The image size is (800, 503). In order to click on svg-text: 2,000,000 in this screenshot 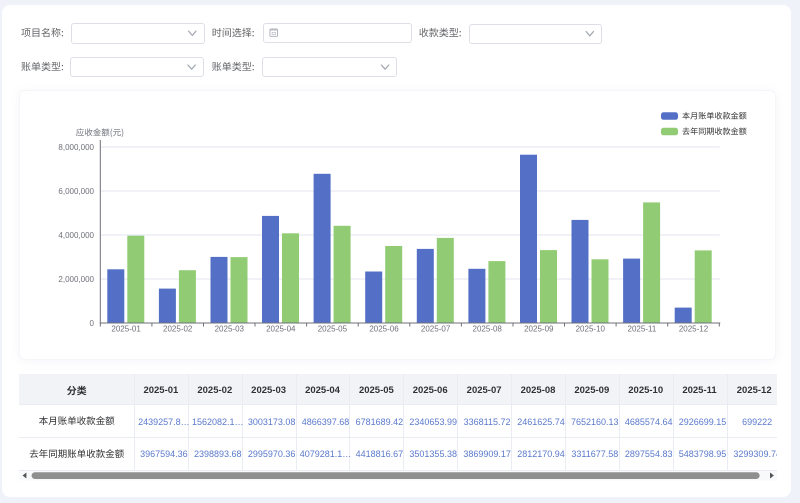, I will do `click(76, 279)`.